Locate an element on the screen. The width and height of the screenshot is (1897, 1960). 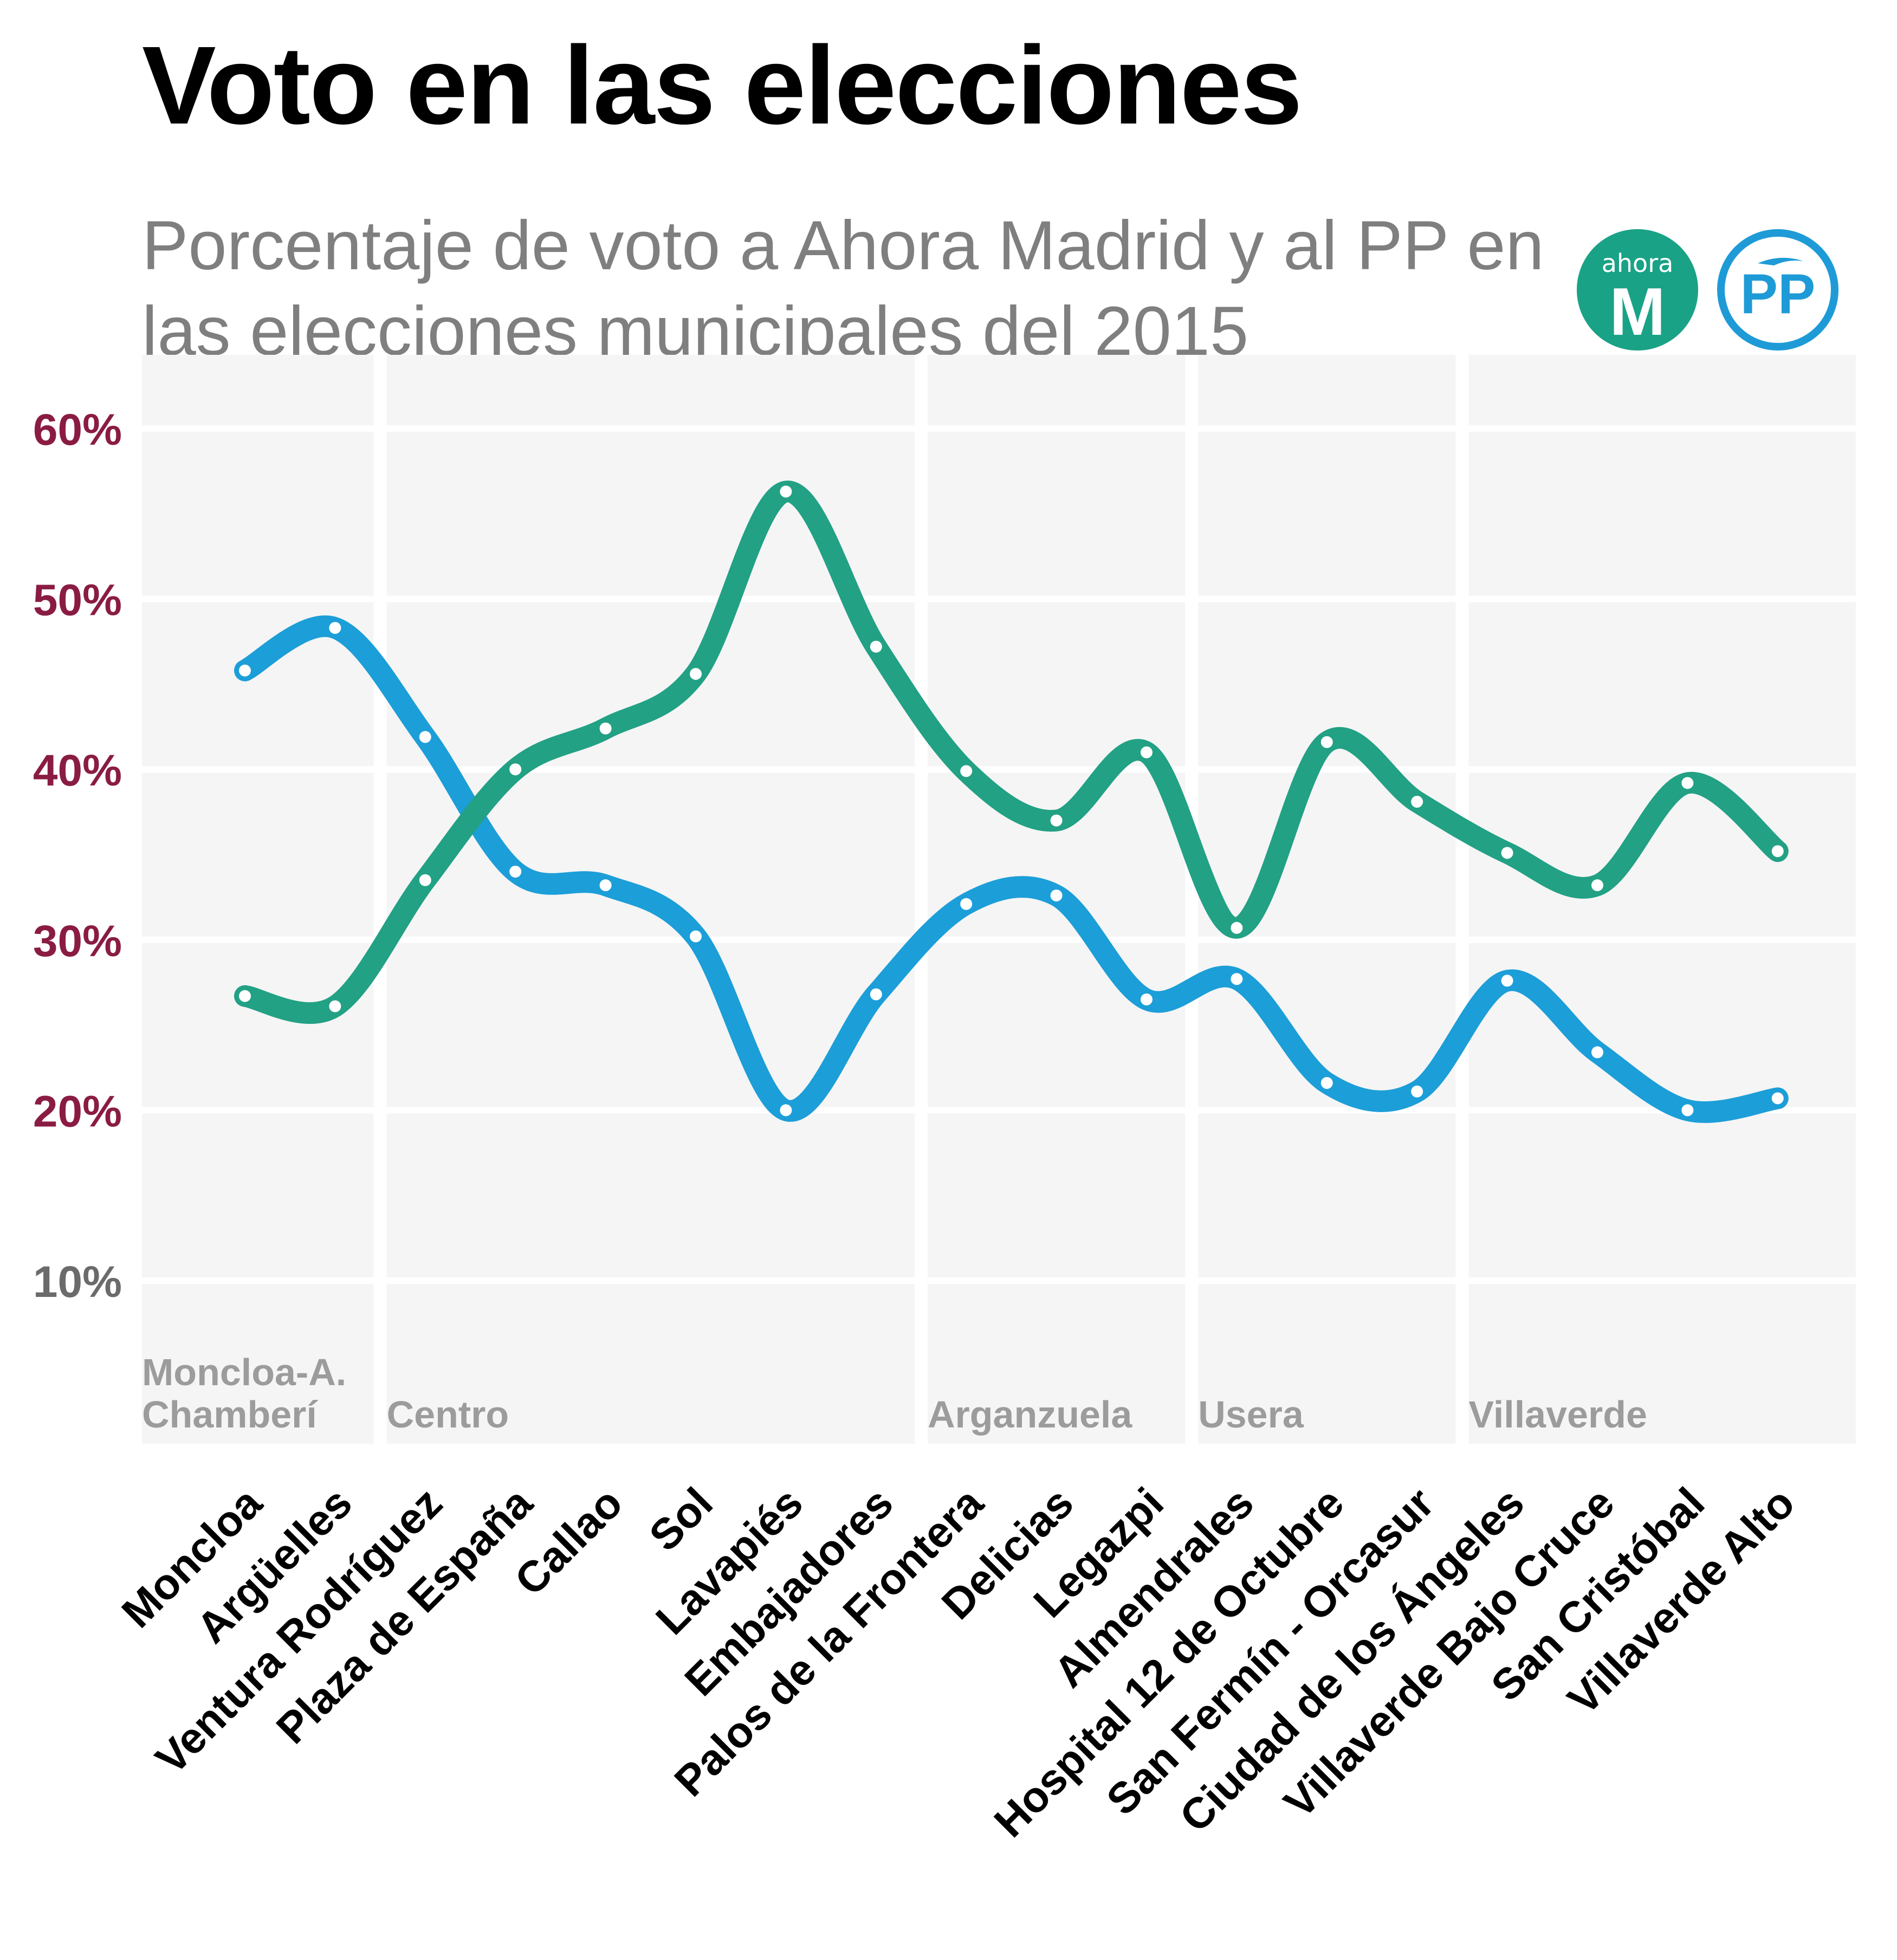
region-label: Chamberí is located at coordinates (230, 1414).